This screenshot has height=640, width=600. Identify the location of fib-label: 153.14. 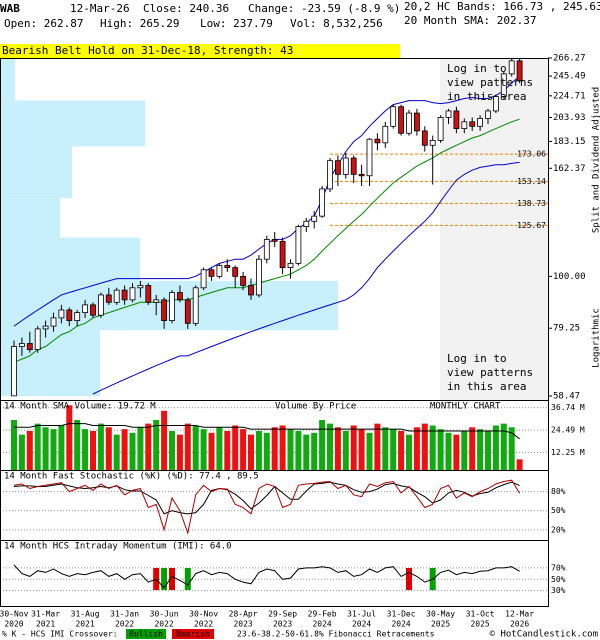
(531, 181).